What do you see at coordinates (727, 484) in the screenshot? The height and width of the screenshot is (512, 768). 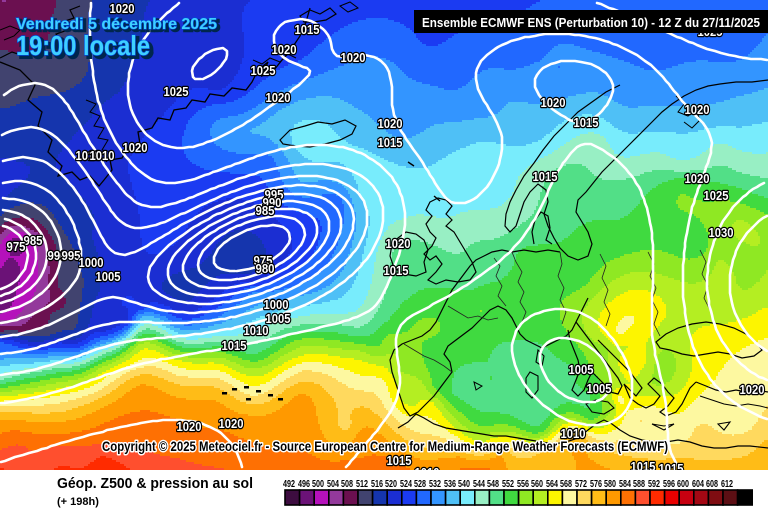 I see `svg-text: 612` at bounding box center [727, 484].